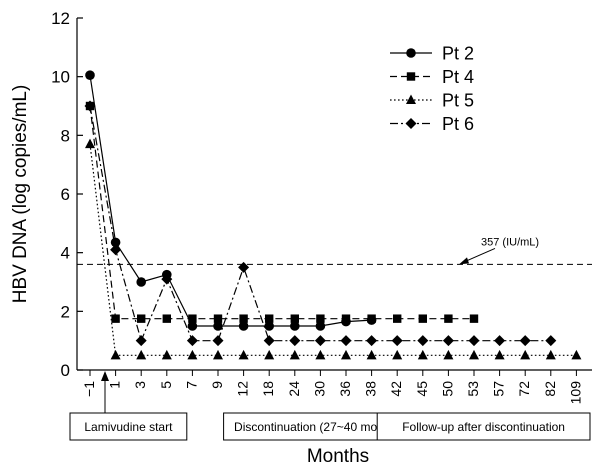  Describe the element at coordinates (243, 389) in the screenshot. I see `x-tick-label: 12` at that location.